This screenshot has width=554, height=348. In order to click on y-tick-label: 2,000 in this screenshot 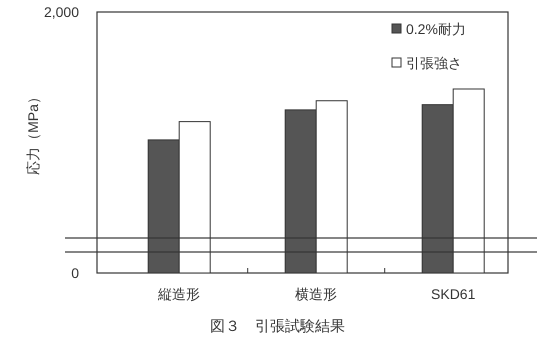, I will do `click(62, 12)`.